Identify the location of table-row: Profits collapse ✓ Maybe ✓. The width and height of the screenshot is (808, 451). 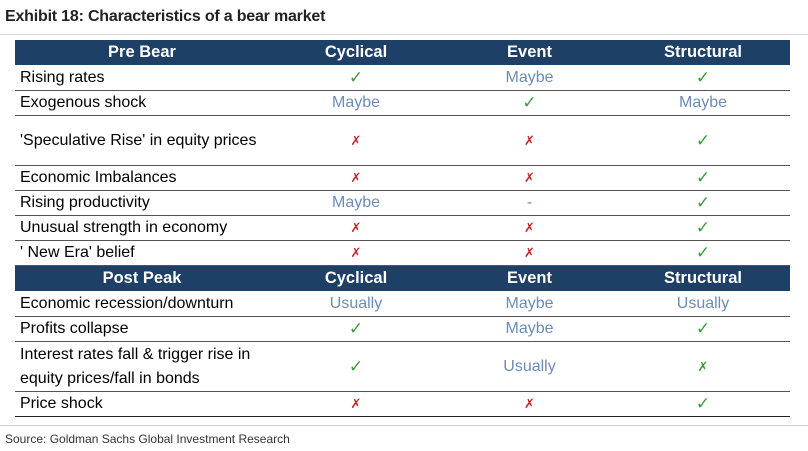
(402, 329).